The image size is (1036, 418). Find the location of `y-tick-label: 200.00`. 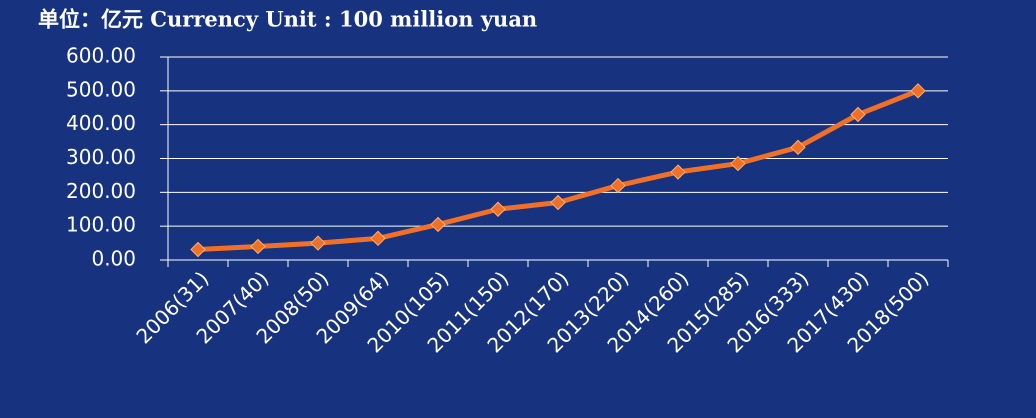

y-tick-label: 200.00 is located at coordinates (101, 191).